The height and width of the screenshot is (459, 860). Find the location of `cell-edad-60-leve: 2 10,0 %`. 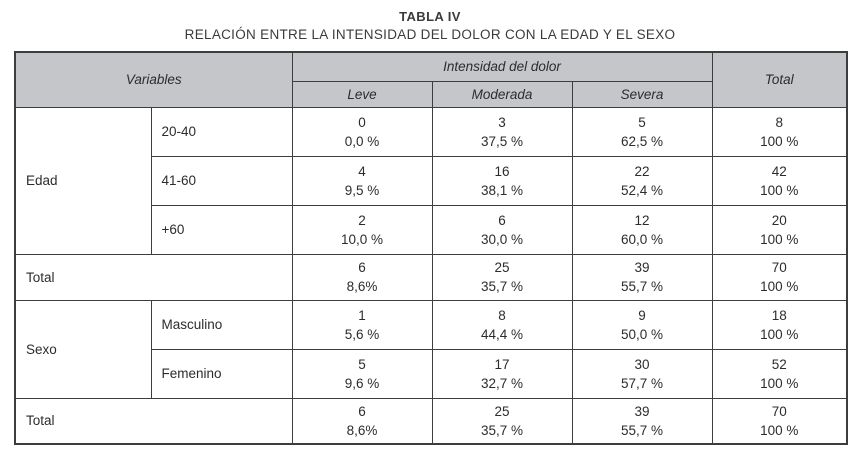

cell-edad-60-leve: 2 10,0 % is located at coordinates (362, 229).